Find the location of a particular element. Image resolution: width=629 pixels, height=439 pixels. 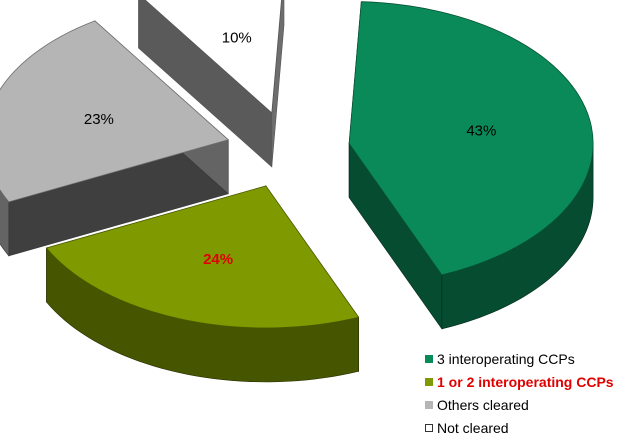

legend-item-others-cleared: Others cleared is located at coordinates (527, 404).